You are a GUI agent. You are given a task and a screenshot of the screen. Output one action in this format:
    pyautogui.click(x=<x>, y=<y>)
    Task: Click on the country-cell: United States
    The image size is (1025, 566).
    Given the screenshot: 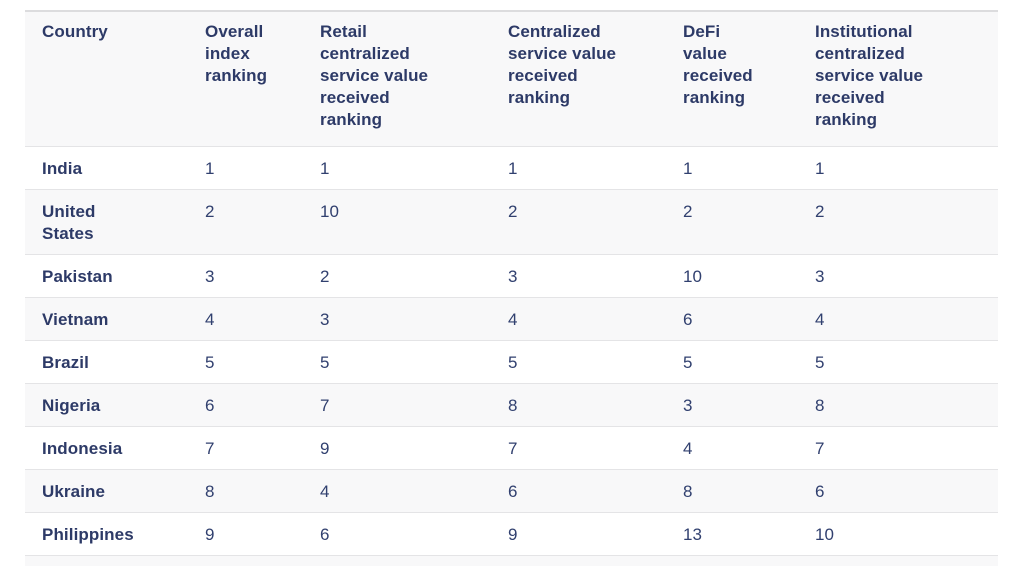 What is the action you would take?
    pyautogui.click(x=106, y=222)
    